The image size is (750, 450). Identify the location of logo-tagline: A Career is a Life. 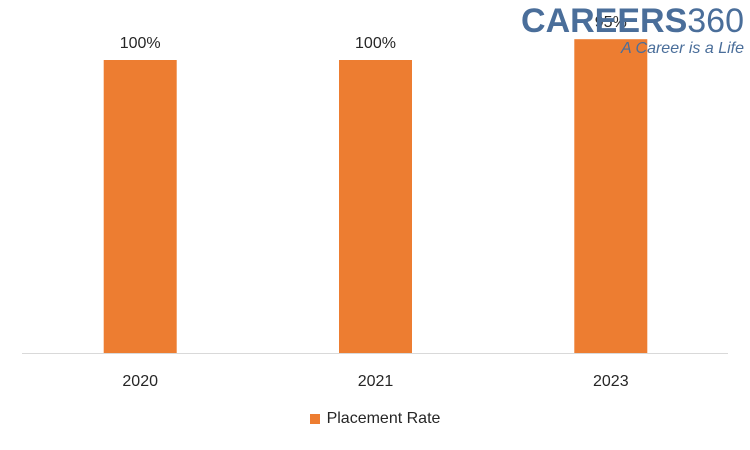
(682, 48).